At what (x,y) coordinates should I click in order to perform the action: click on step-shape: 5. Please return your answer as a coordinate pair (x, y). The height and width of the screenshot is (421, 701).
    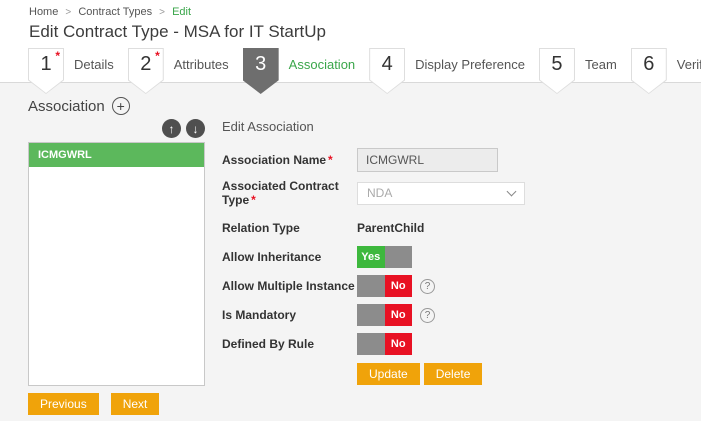
    Looking at the image, I should click on (556, 71).